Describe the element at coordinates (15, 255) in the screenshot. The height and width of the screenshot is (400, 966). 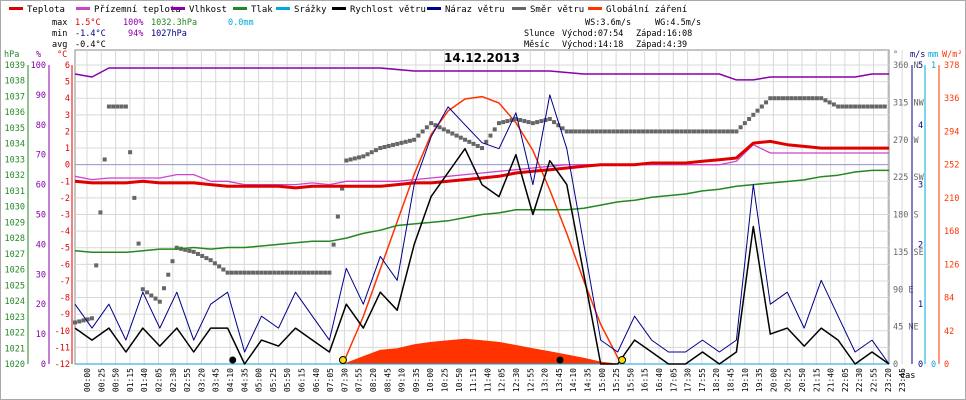
I see `y-tick-hPa: 1027` at that location.